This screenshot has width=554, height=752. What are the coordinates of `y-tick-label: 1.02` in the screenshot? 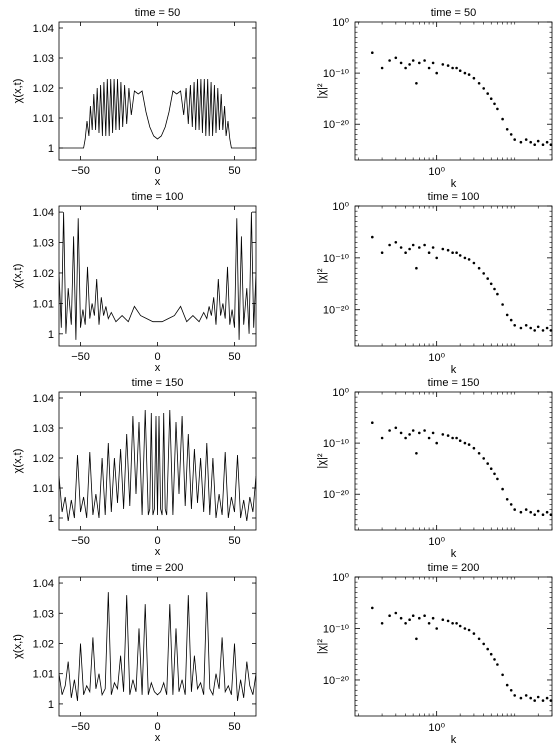 It's located at (43, 644).